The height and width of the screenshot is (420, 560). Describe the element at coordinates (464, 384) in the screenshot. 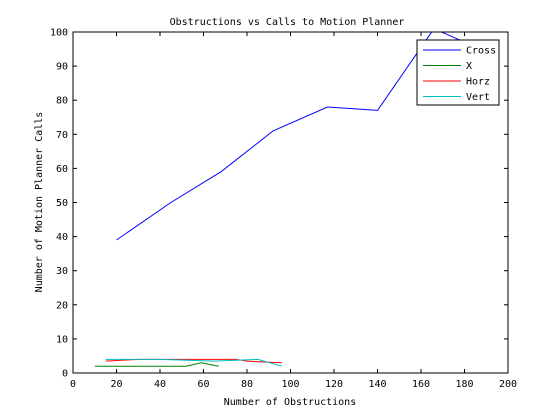

I see `x-tick-label: 180` at that location.